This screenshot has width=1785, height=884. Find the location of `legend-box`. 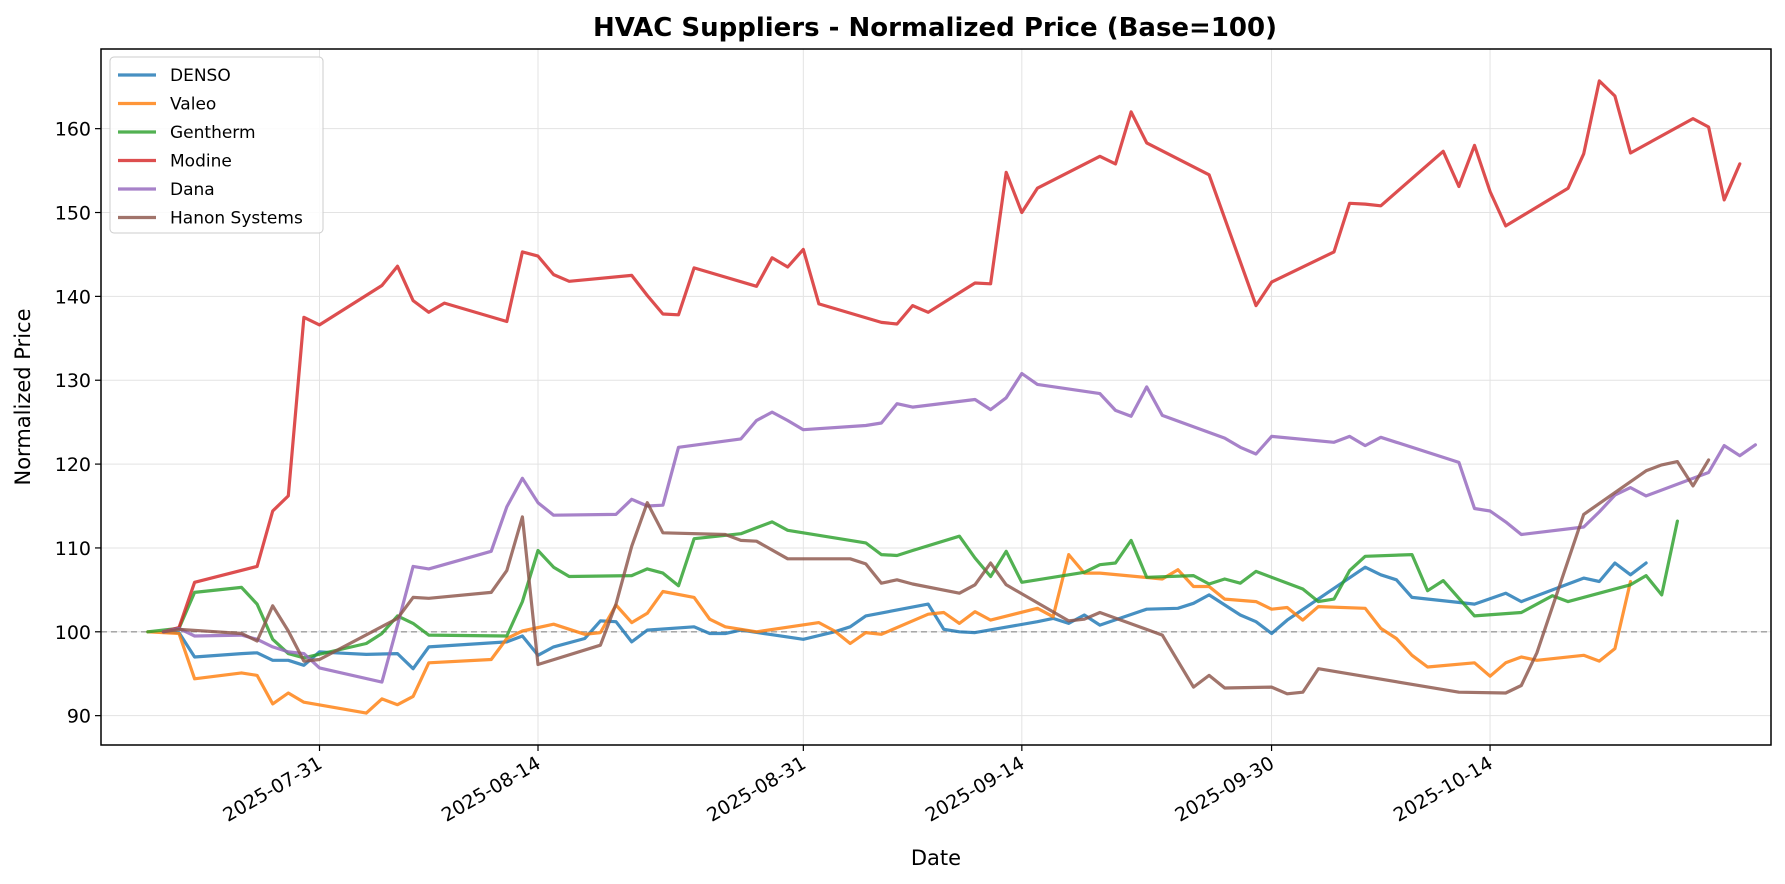

legend-box is located at coordinates (216, 145).